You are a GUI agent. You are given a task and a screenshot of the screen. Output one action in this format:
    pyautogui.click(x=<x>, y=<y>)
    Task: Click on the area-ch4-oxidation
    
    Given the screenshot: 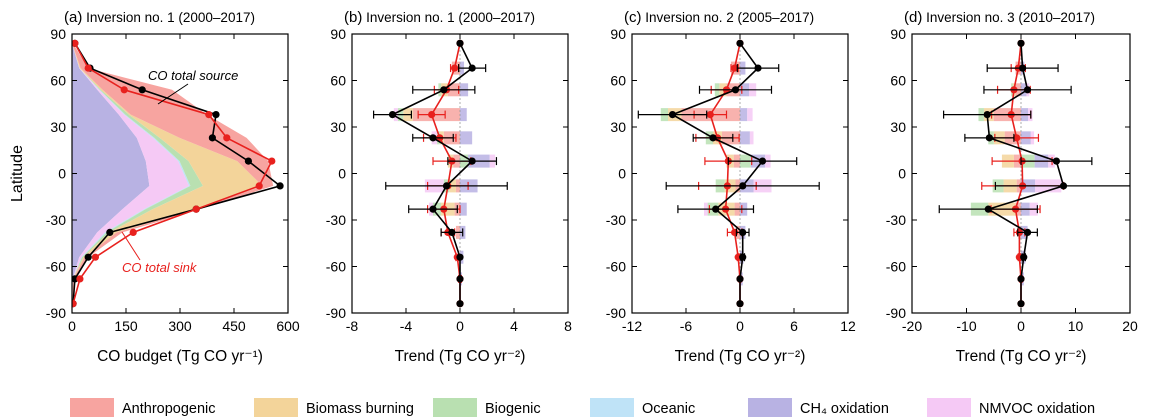 What is the action you would take?
    pyautogui.click(x=111, y=173)
    